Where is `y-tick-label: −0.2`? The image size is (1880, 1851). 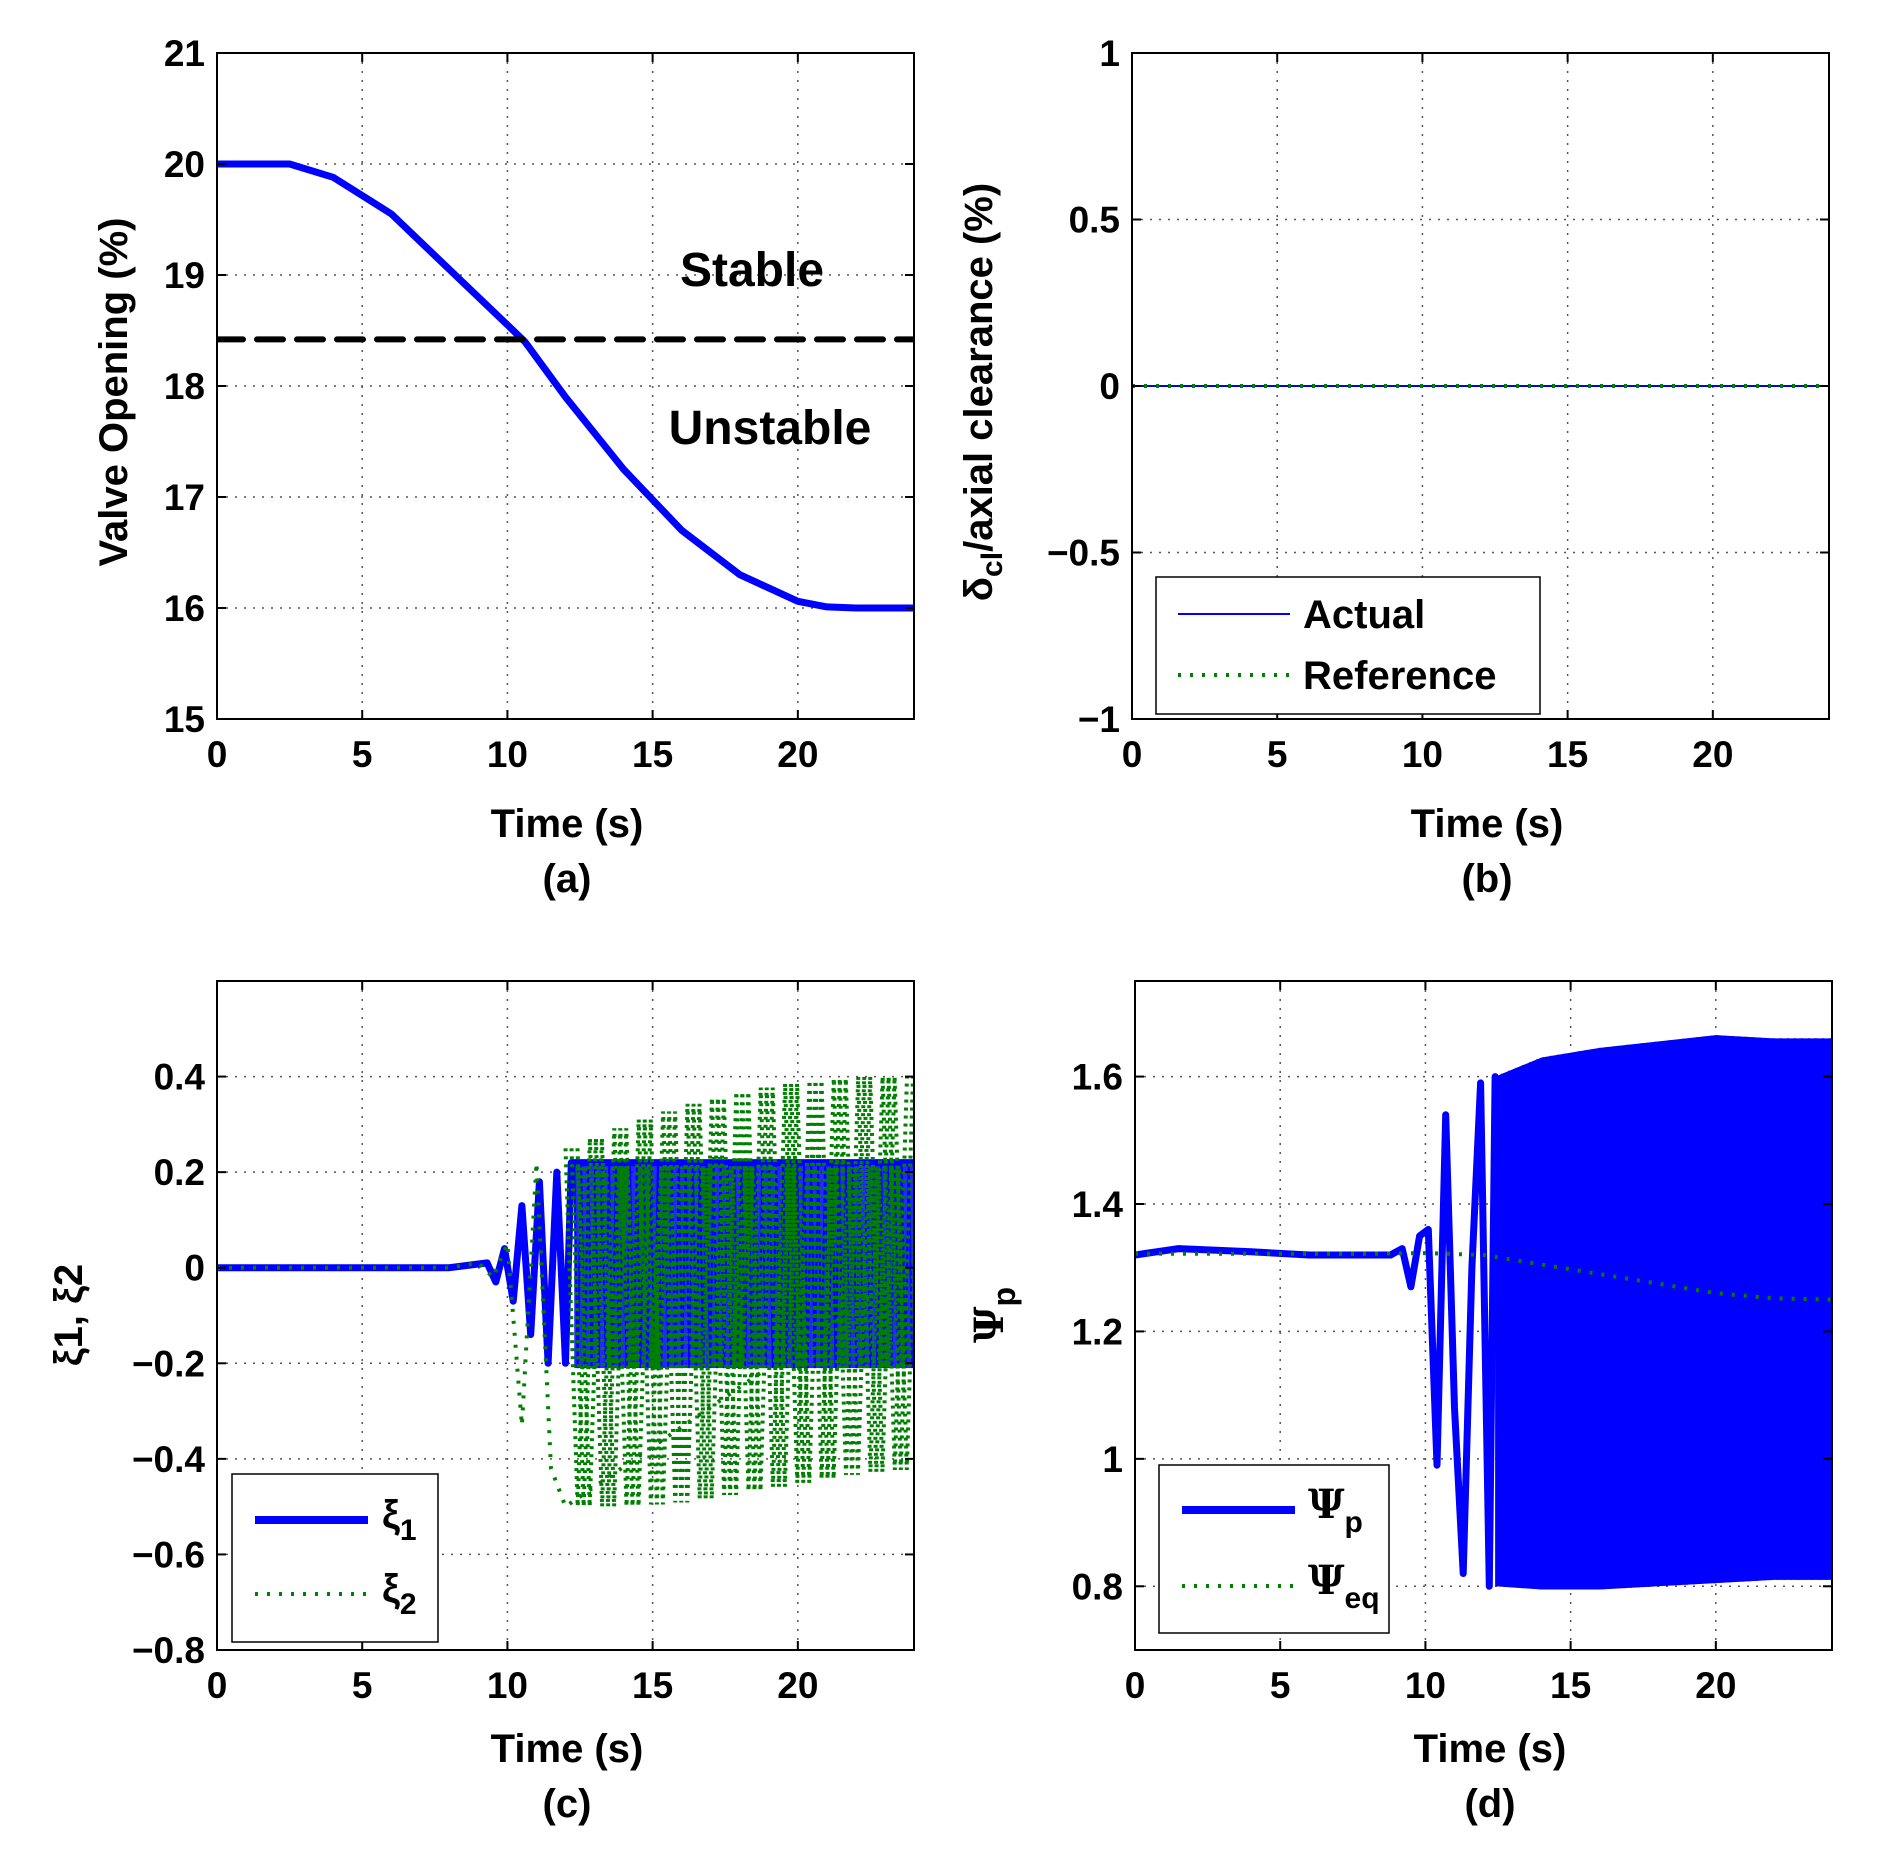 y-tick-label: −0.2 is located at coordinates (168, 1363).